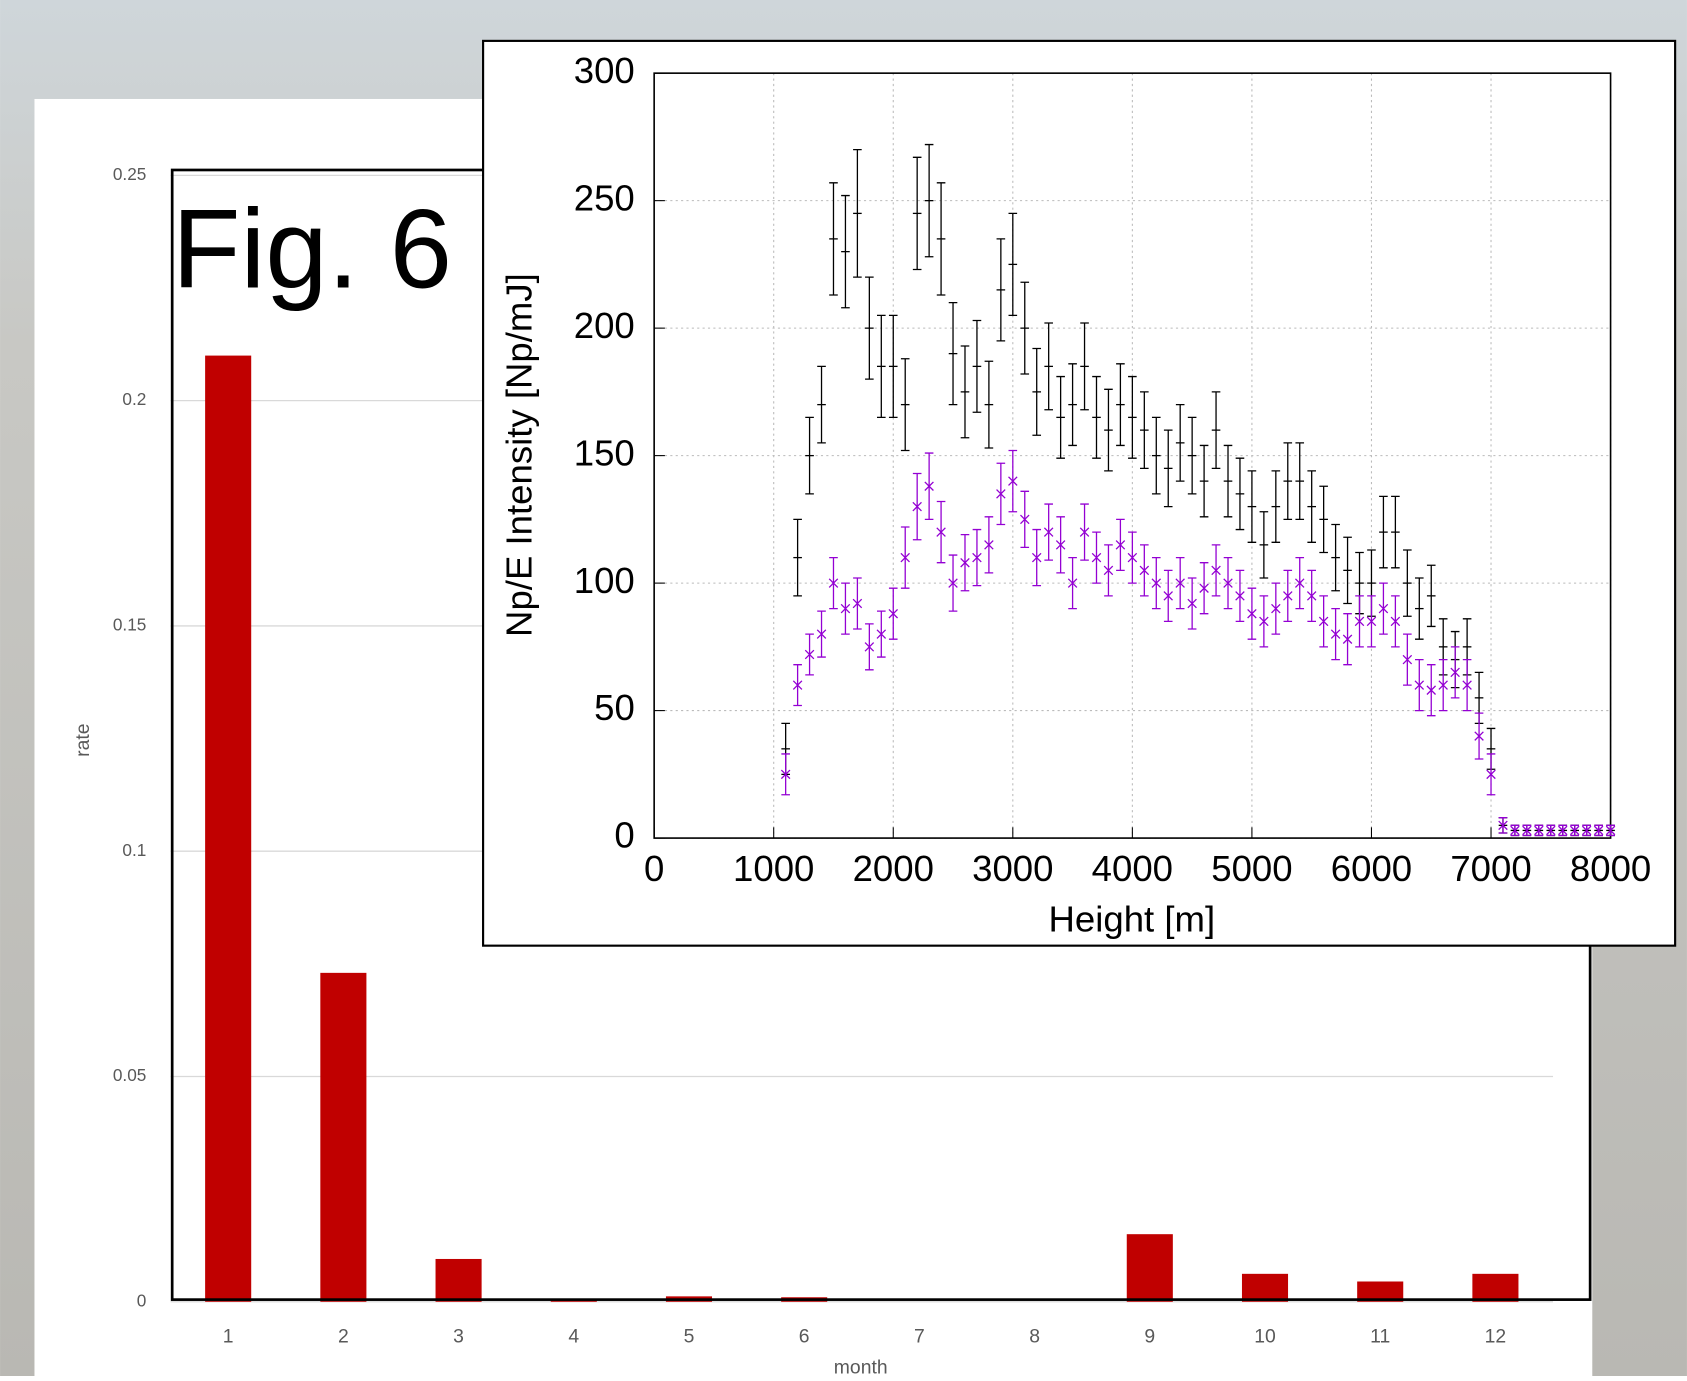 This screenshot has width=1687, height=1381. What do you see at coordinates (1132, 919) in the screenshot?
I see `x-axis-title: Height [m]` at bounding box center [1132, 919].